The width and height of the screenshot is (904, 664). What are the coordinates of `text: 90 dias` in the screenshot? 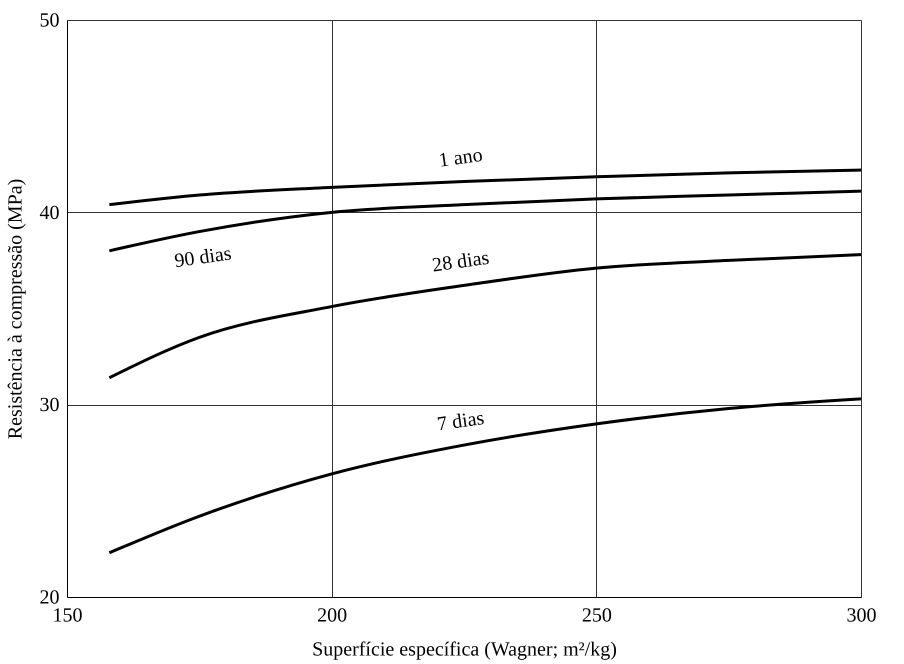 It's located at (203, 257).